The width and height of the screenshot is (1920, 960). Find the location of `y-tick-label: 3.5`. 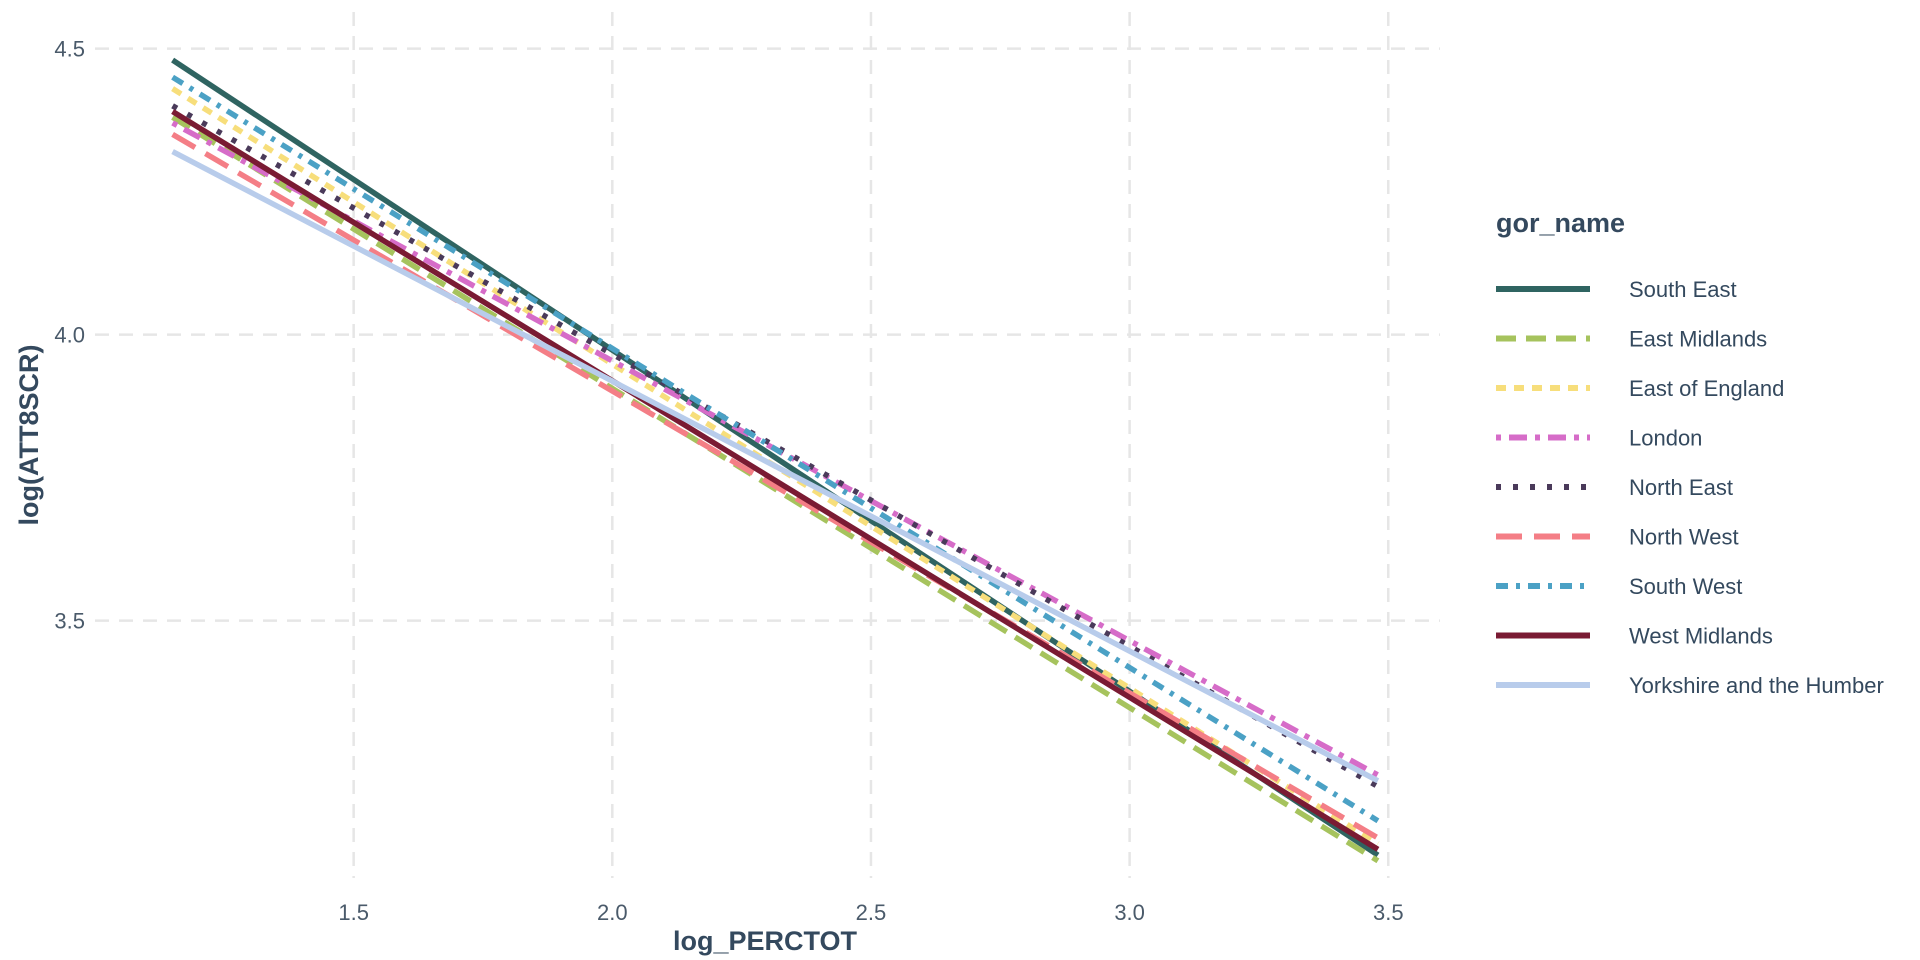

y-tick-label: 3.5 is located at coordinates (69, 621).